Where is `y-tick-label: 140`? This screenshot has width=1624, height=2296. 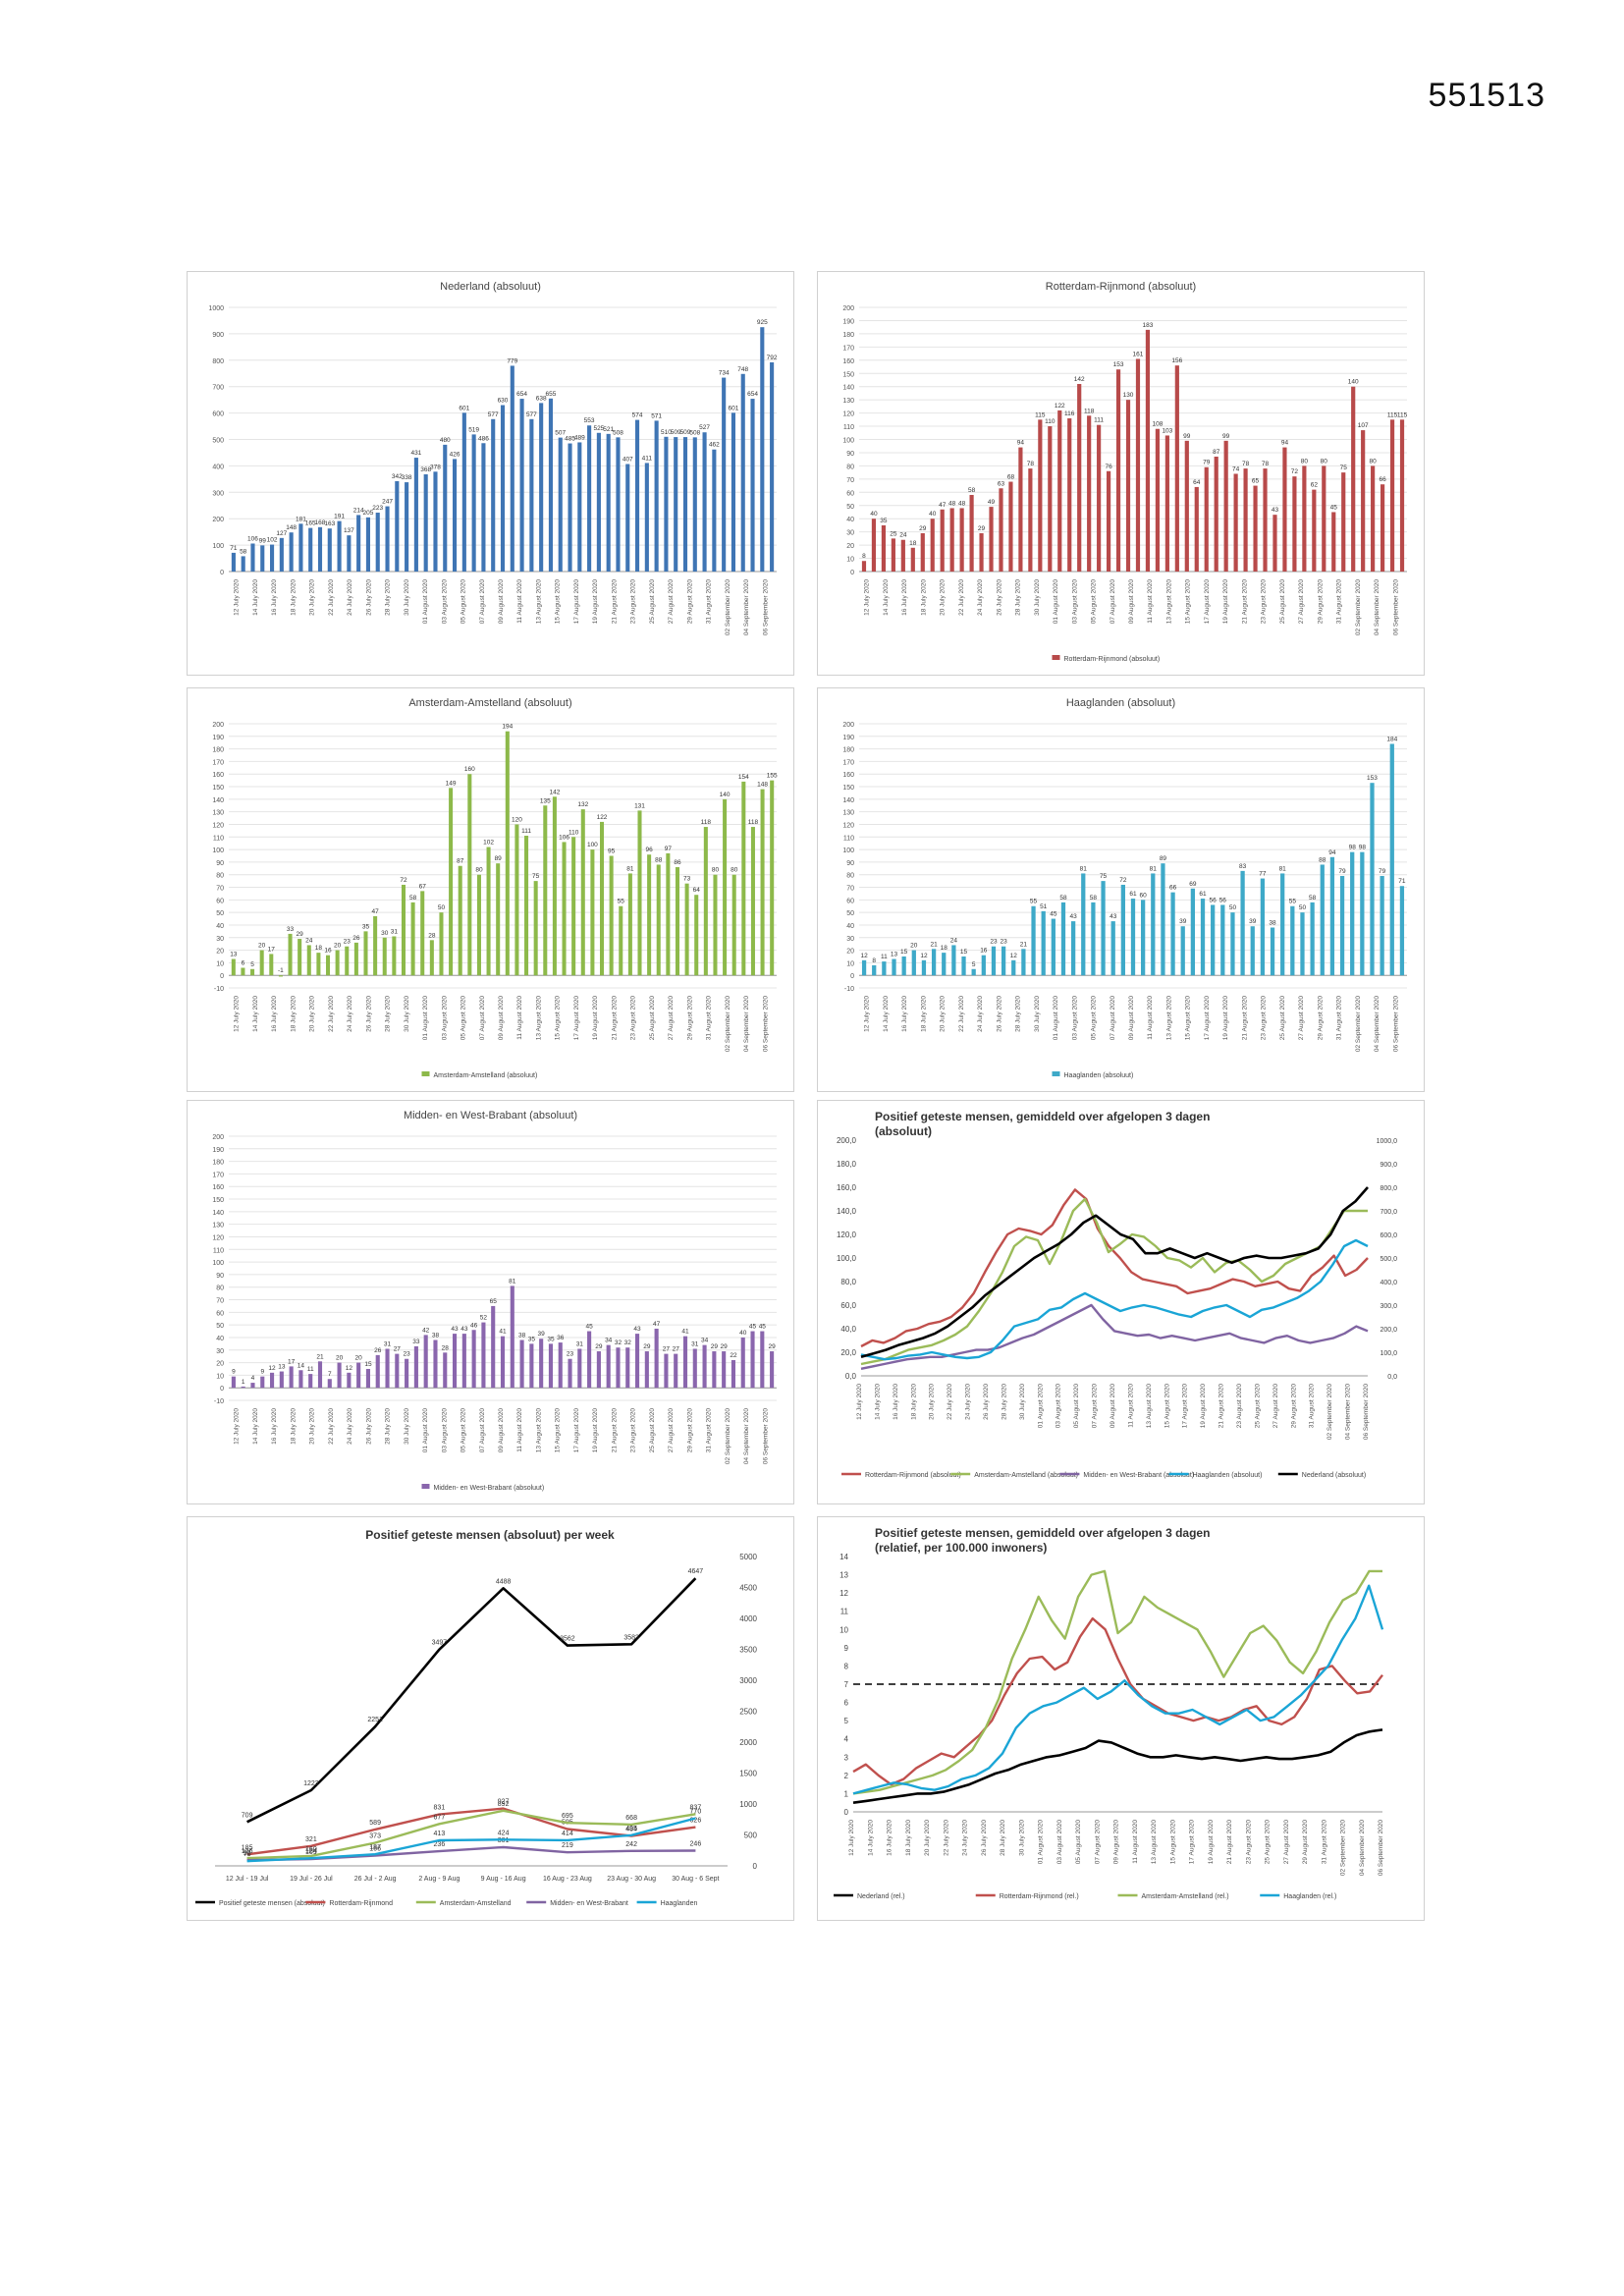 y-tick-label: 140 is located at coordinates (848, 388).